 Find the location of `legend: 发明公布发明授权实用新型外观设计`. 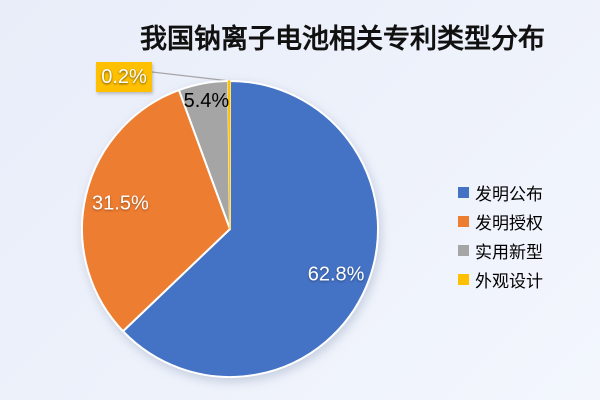

legend: 发明公布发明授权实用新型外观设计 is located at coordinates (500, 236).